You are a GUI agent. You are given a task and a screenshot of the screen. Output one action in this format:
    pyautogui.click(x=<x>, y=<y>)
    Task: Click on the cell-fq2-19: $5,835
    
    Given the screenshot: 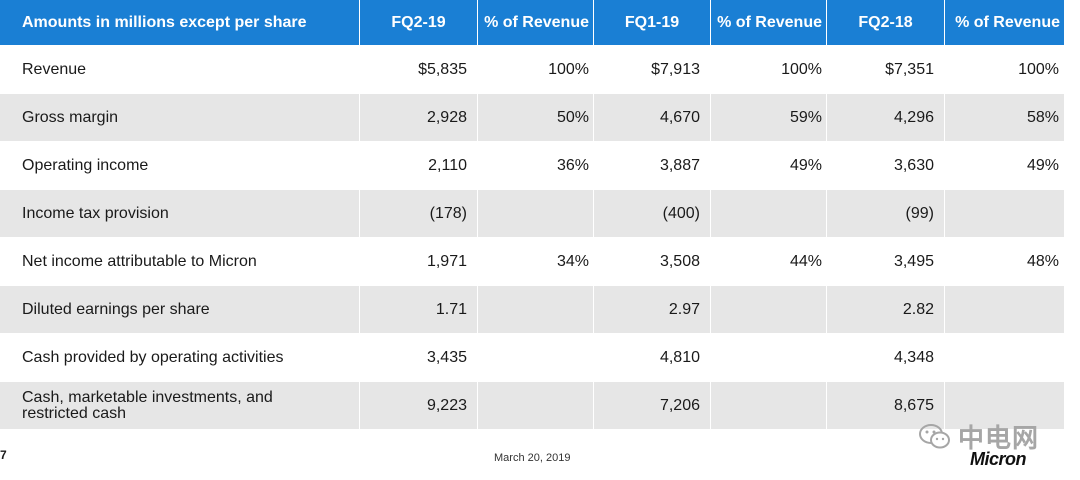 What is the action you would take?
    pyautogui.click(x=419, y=69)
    